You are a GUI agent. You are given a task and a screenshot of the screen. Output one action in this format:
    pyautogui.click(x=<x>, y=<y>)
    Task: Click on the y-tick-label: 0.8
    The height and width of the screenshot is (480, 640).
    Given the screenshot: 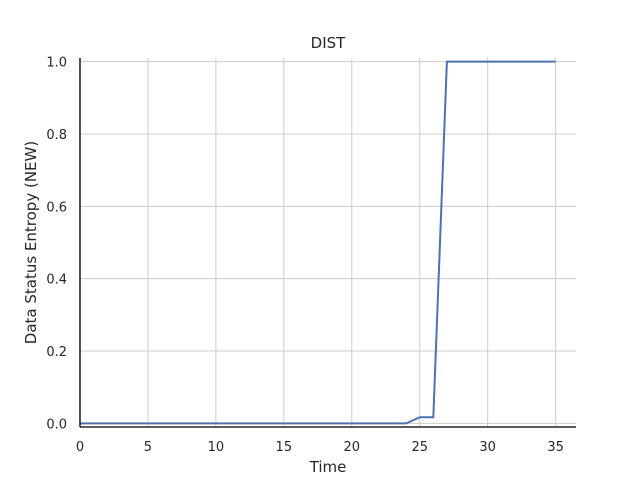 What is the action you would take?
    pyautogui.click(x=56, y=135)
    